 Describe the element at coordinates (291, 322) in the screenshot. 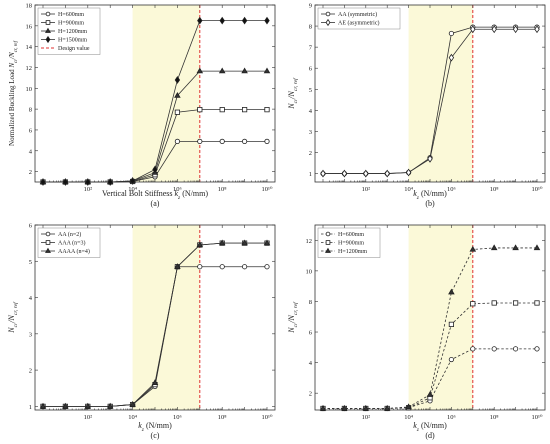

I see `y-axis-label-part: /` at that location.